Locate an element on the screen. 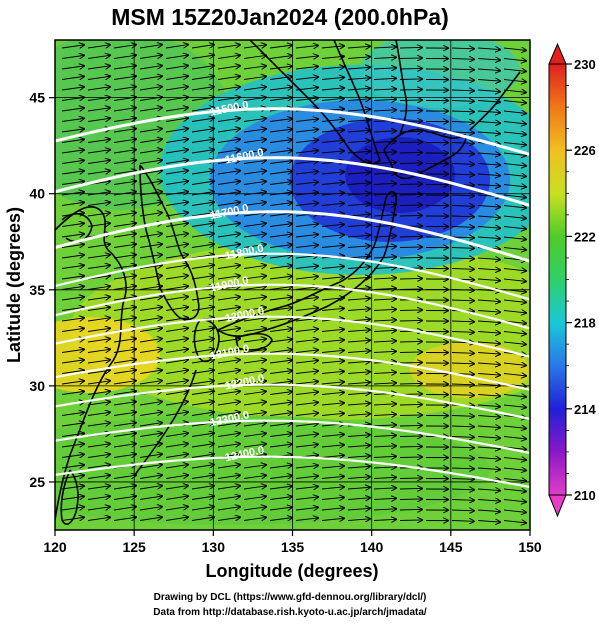  colorbar-tick-label: 210 is located at coordinates (585, 495).